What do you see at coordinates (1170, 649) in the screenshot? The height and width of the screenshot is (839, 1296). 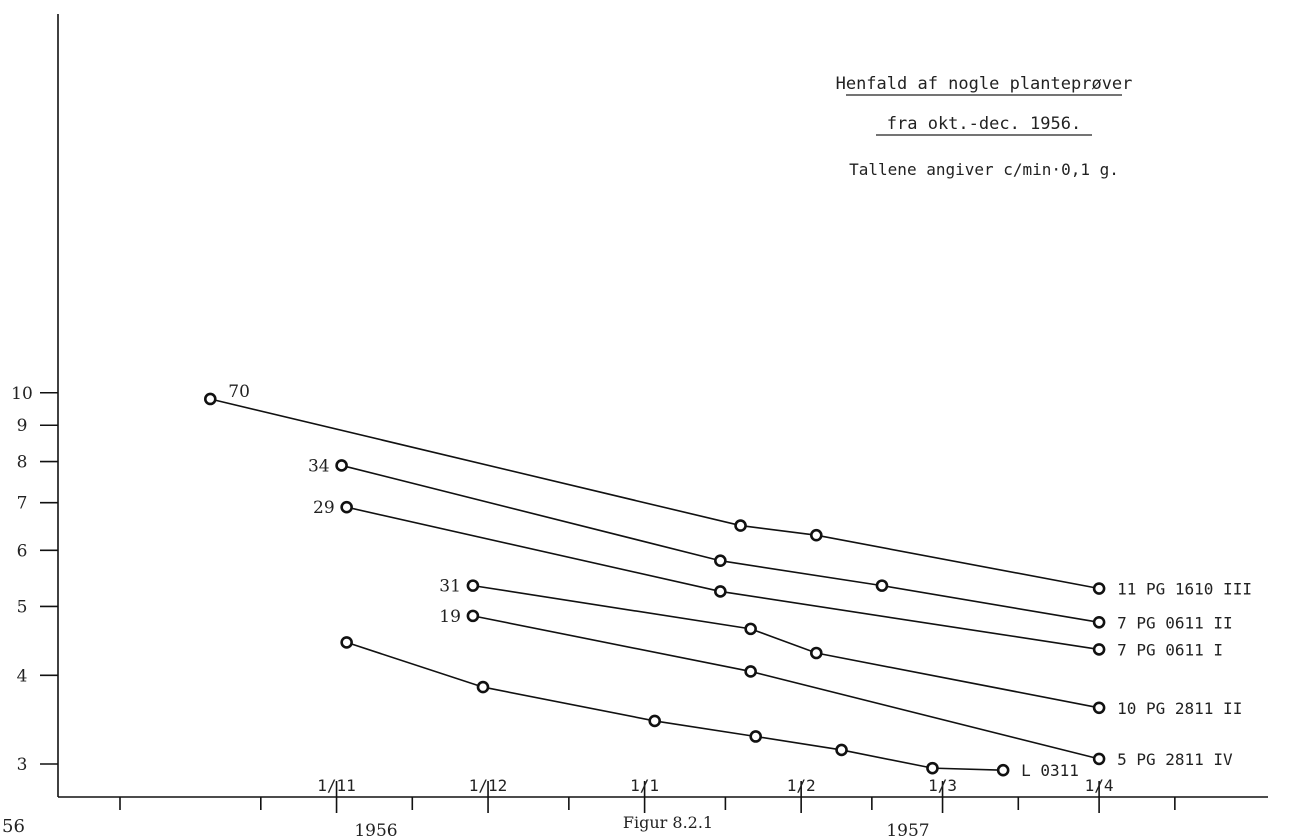 I see `series-name-label-3: 7 PG 0611 I` at bounding box center [1170, 649].